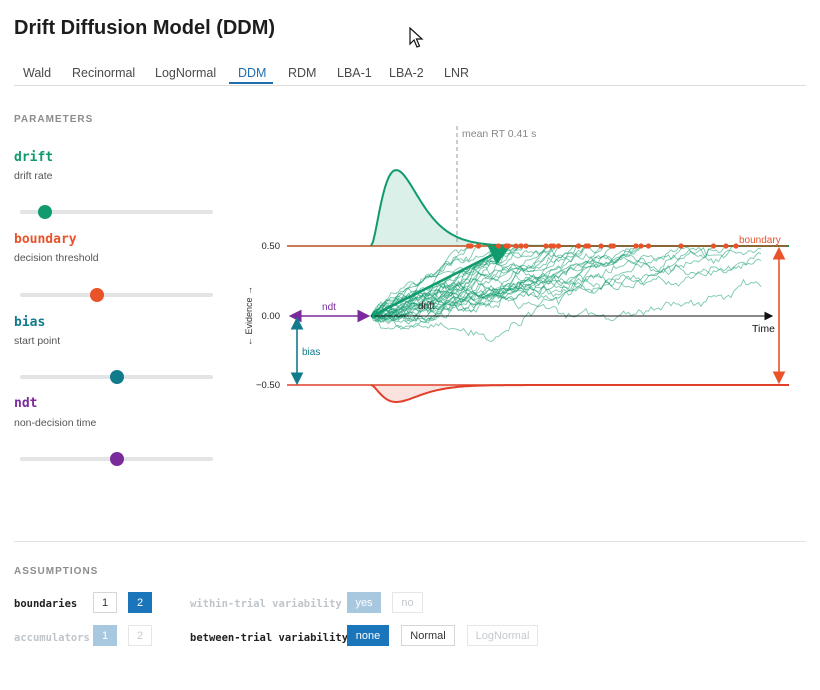 The image size is (820, 690). What do you see at coordinates (46, 604) in the screenshot?
I see `boundaries-label: boundaries` at bounding box center [46, 604].